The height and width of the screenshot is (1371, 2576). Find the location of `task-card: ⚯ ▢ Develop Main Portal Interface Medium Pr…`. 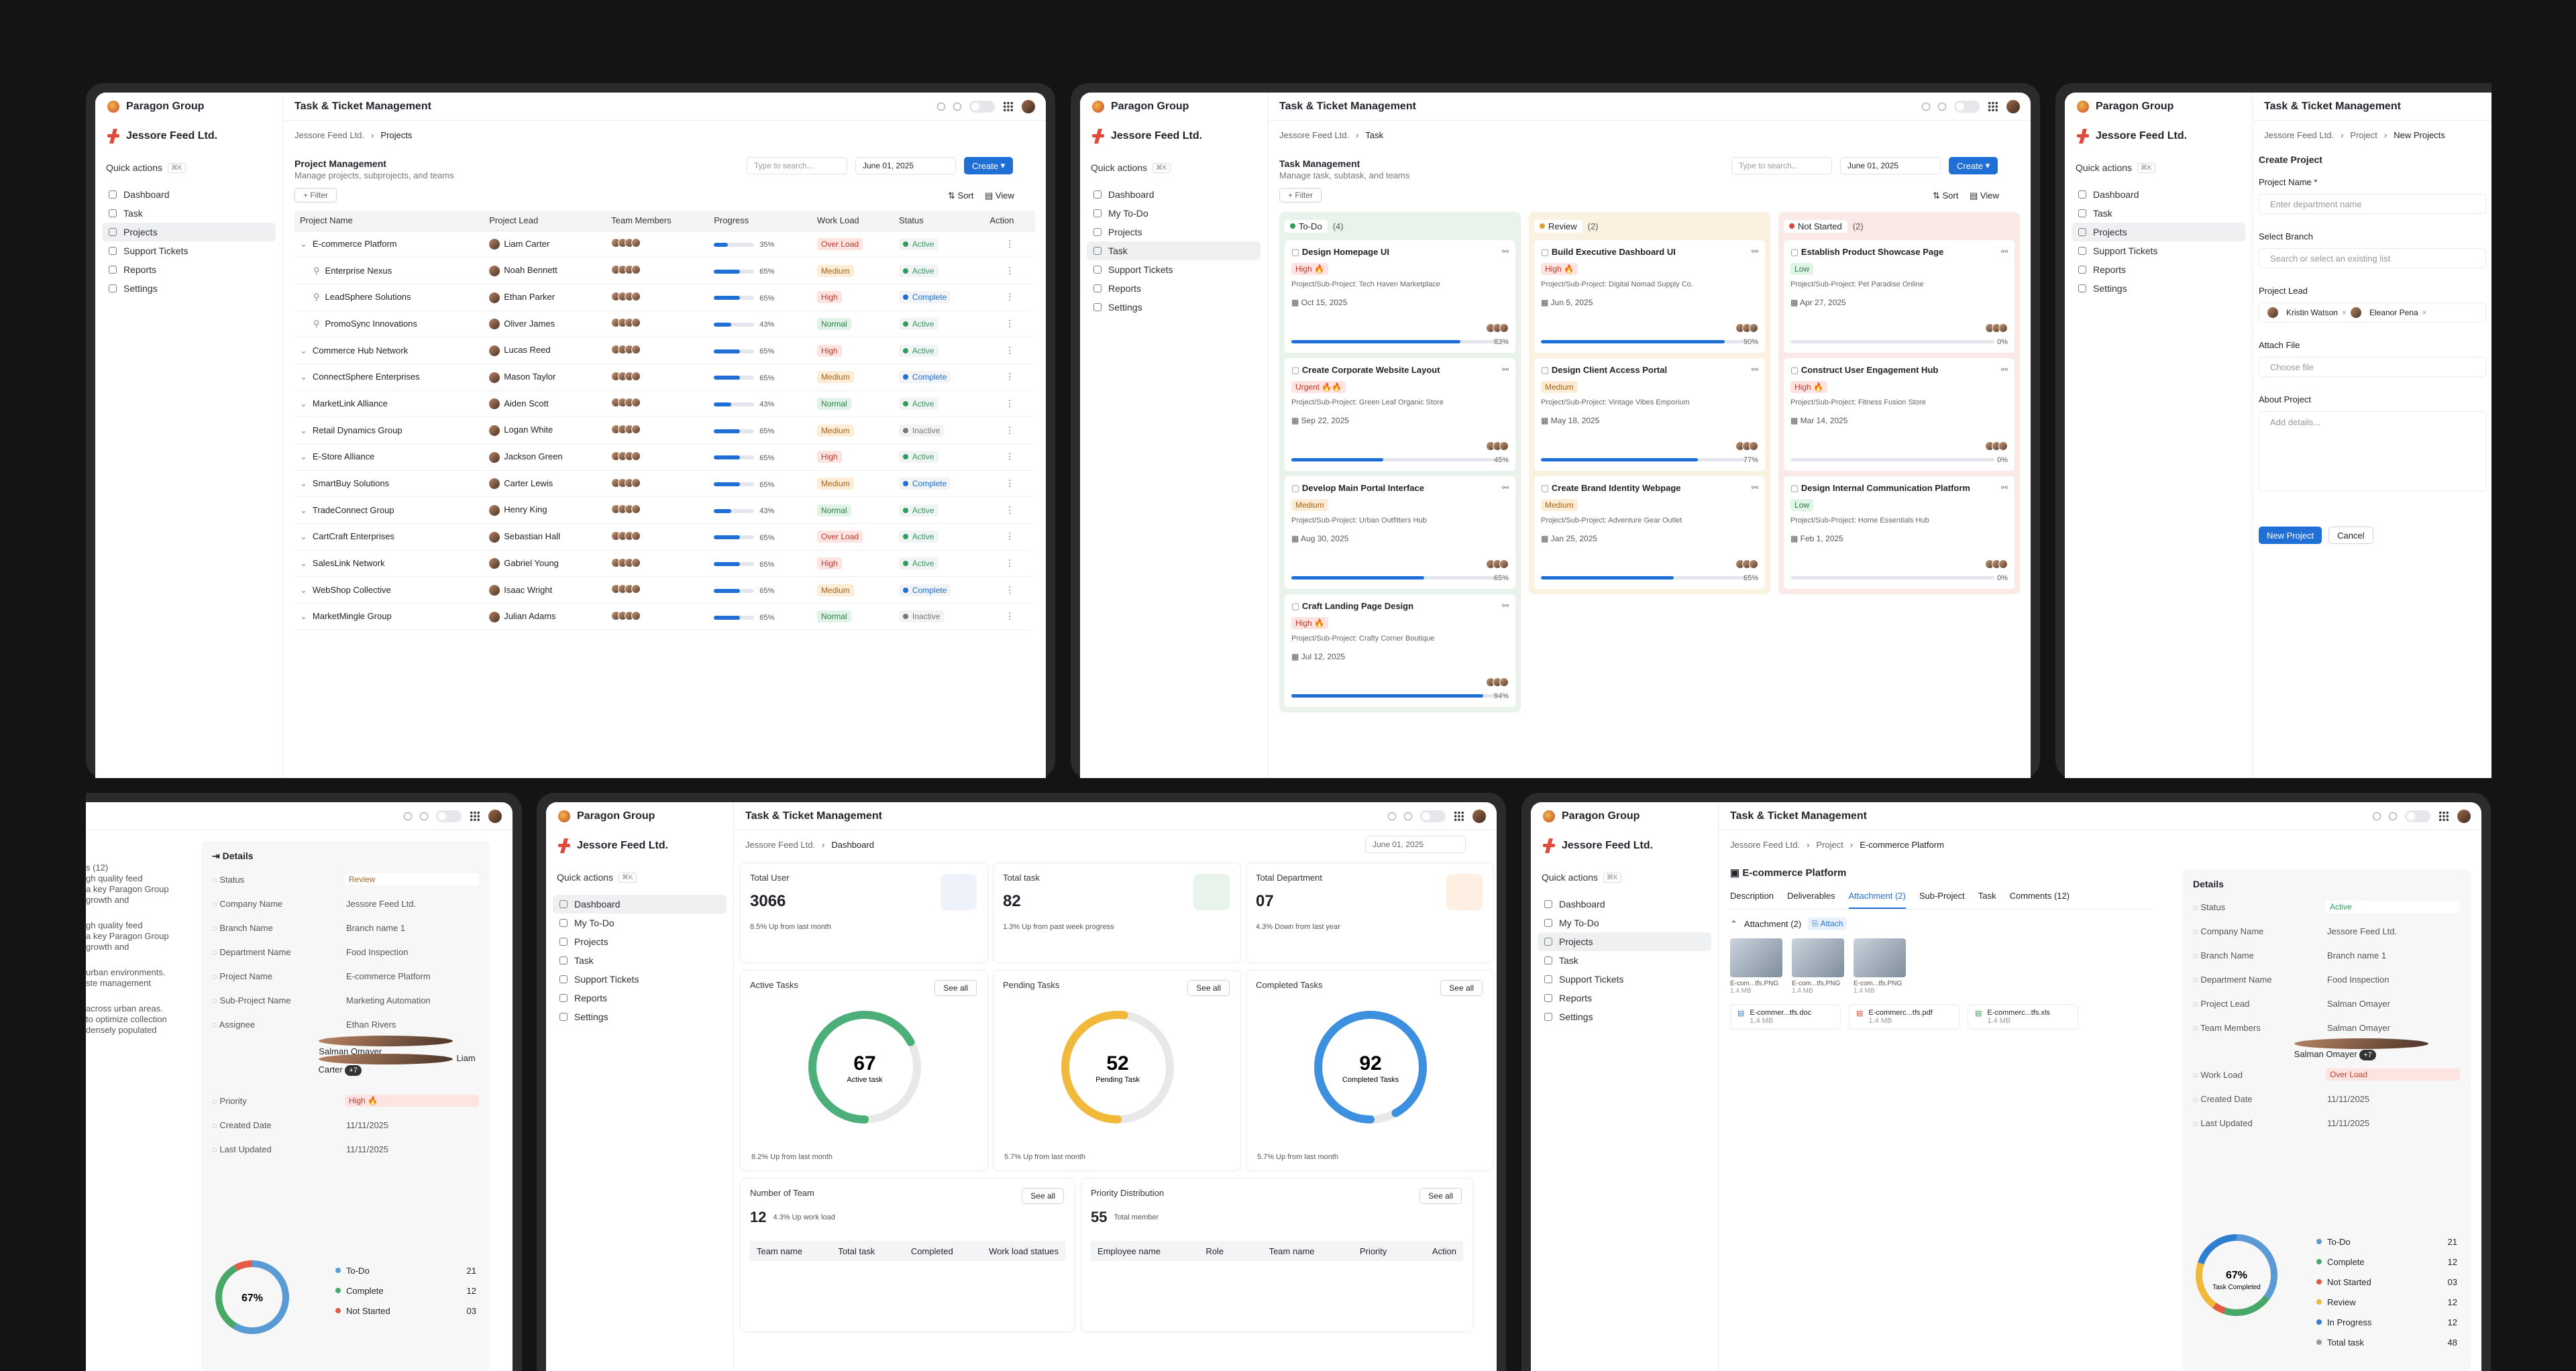

task-card: ⚯ ▢ Develop Main Portal Interface Medium Pr… is located at coordinates (1400, 532).